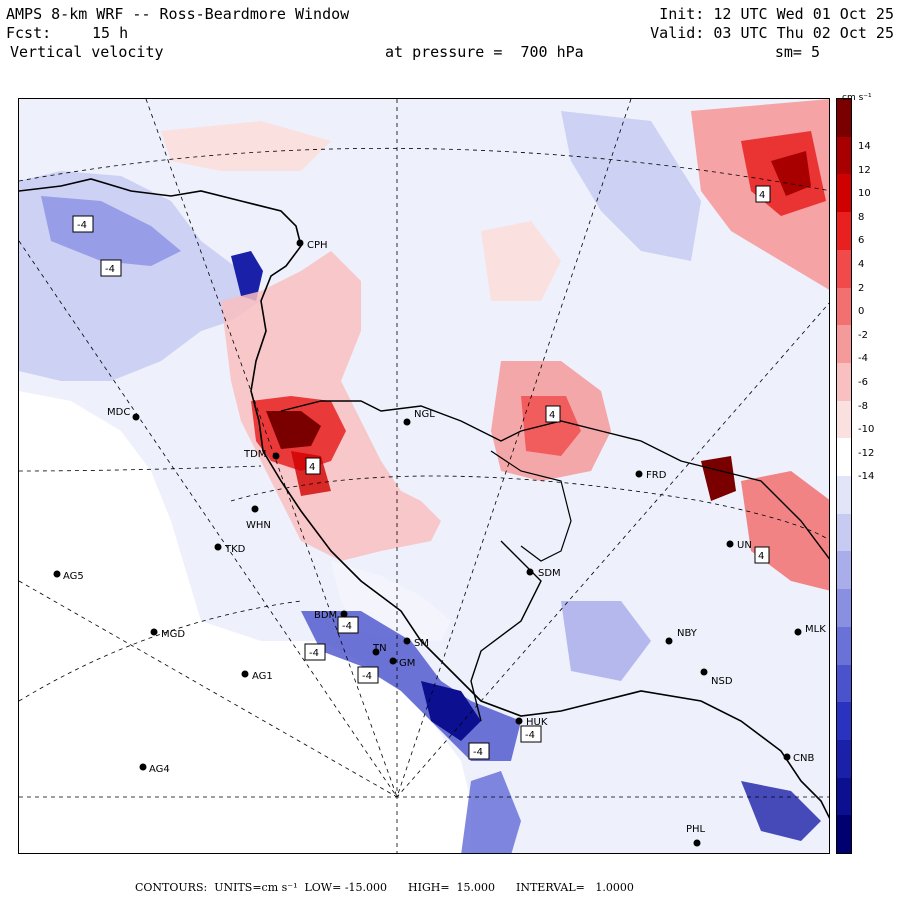 This screenshot has width=900, height=900. Describe the element at coordinates (419, 417) in the screenshot. I see `station-ngl: NGL` at that location.